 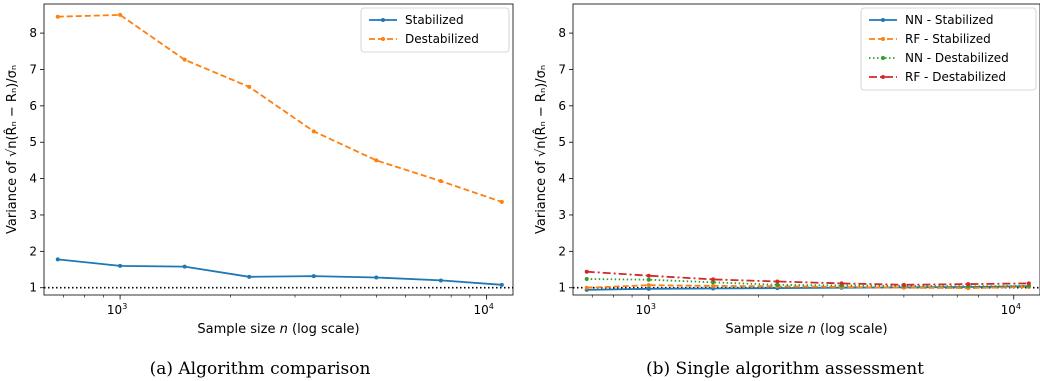 I want to click on legend-entry: NN - Stabilized, so click(x=949, y=20).